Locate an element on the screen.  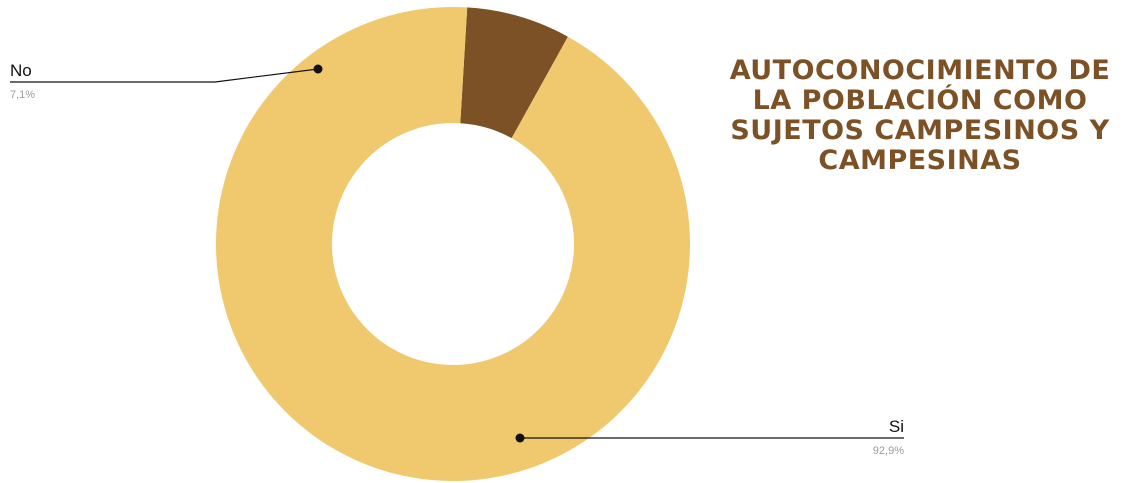
category-label-si: Si is located at coordinates (896, 426).